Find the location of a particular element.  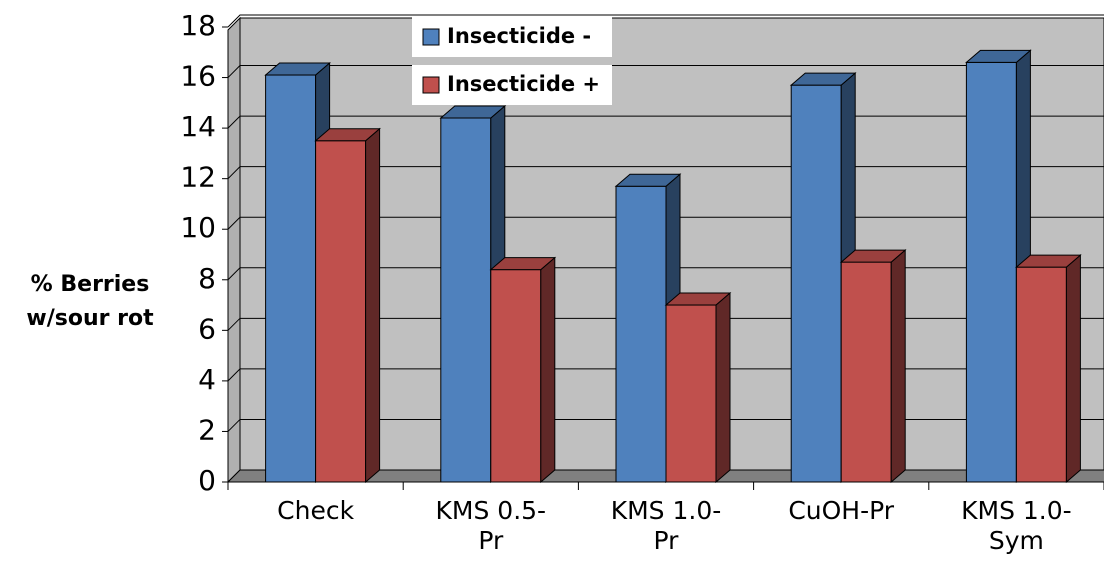

y-tick-label: 18 is located at coordinates (198, 25).